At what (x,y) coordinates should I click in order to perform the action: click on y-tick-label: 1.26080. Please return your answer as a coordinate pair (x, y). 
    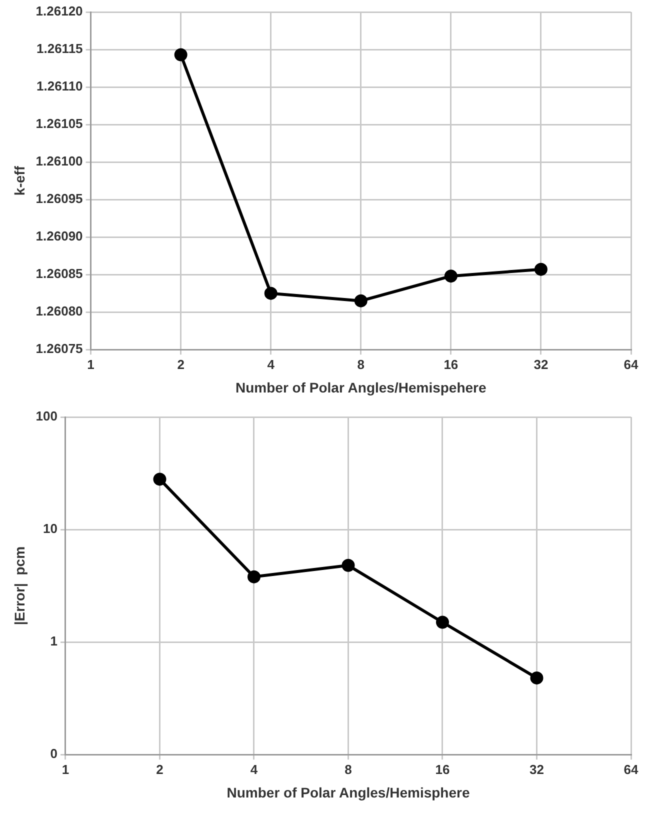
    Looking at the image, I should click on (59, 311).